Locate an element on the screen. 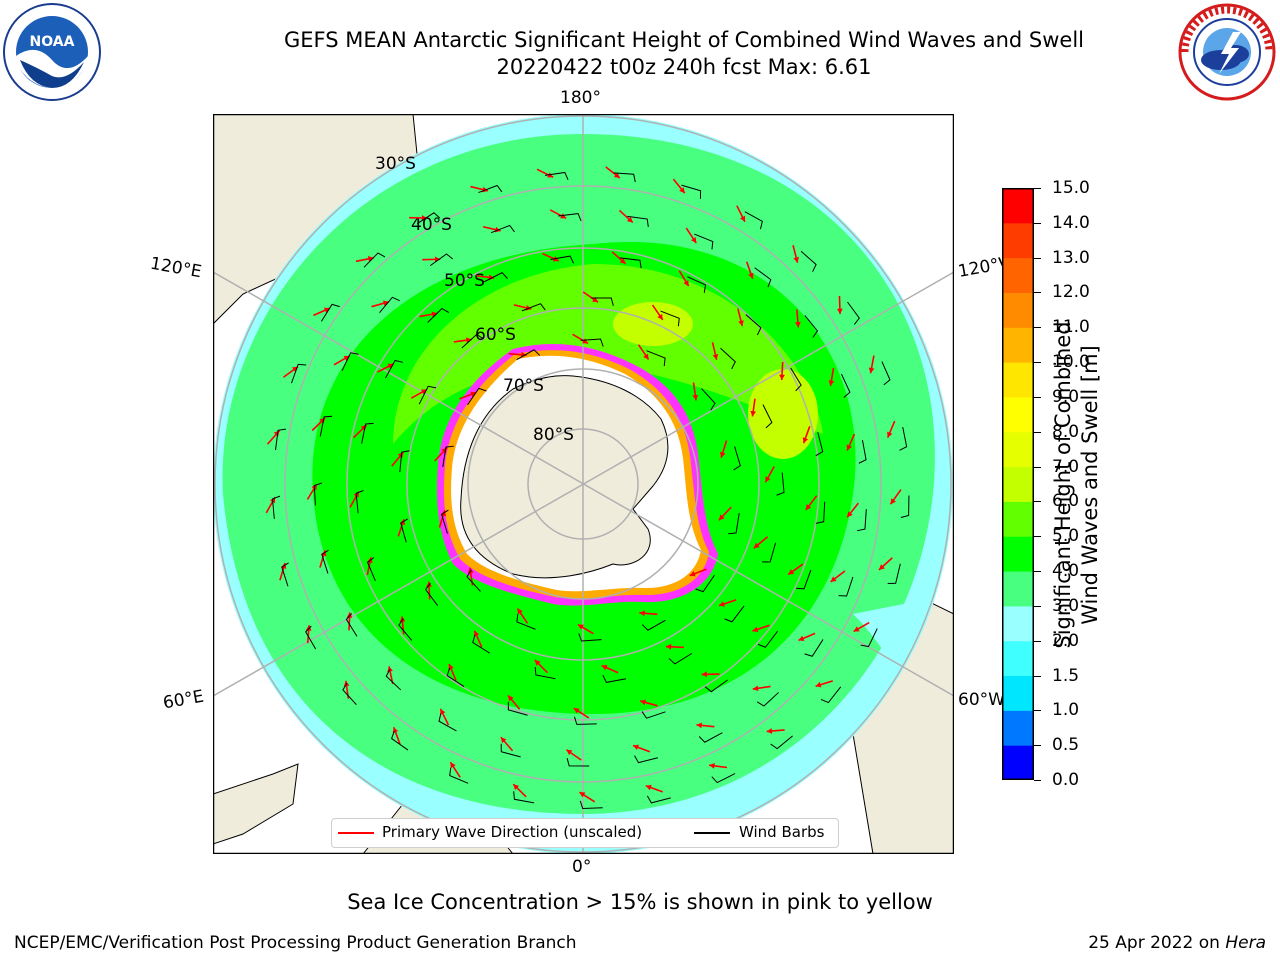 The height and width of the screenshot is (960, 1280). noaa-logo-text: NOAA is located at coordinates (52, 42).